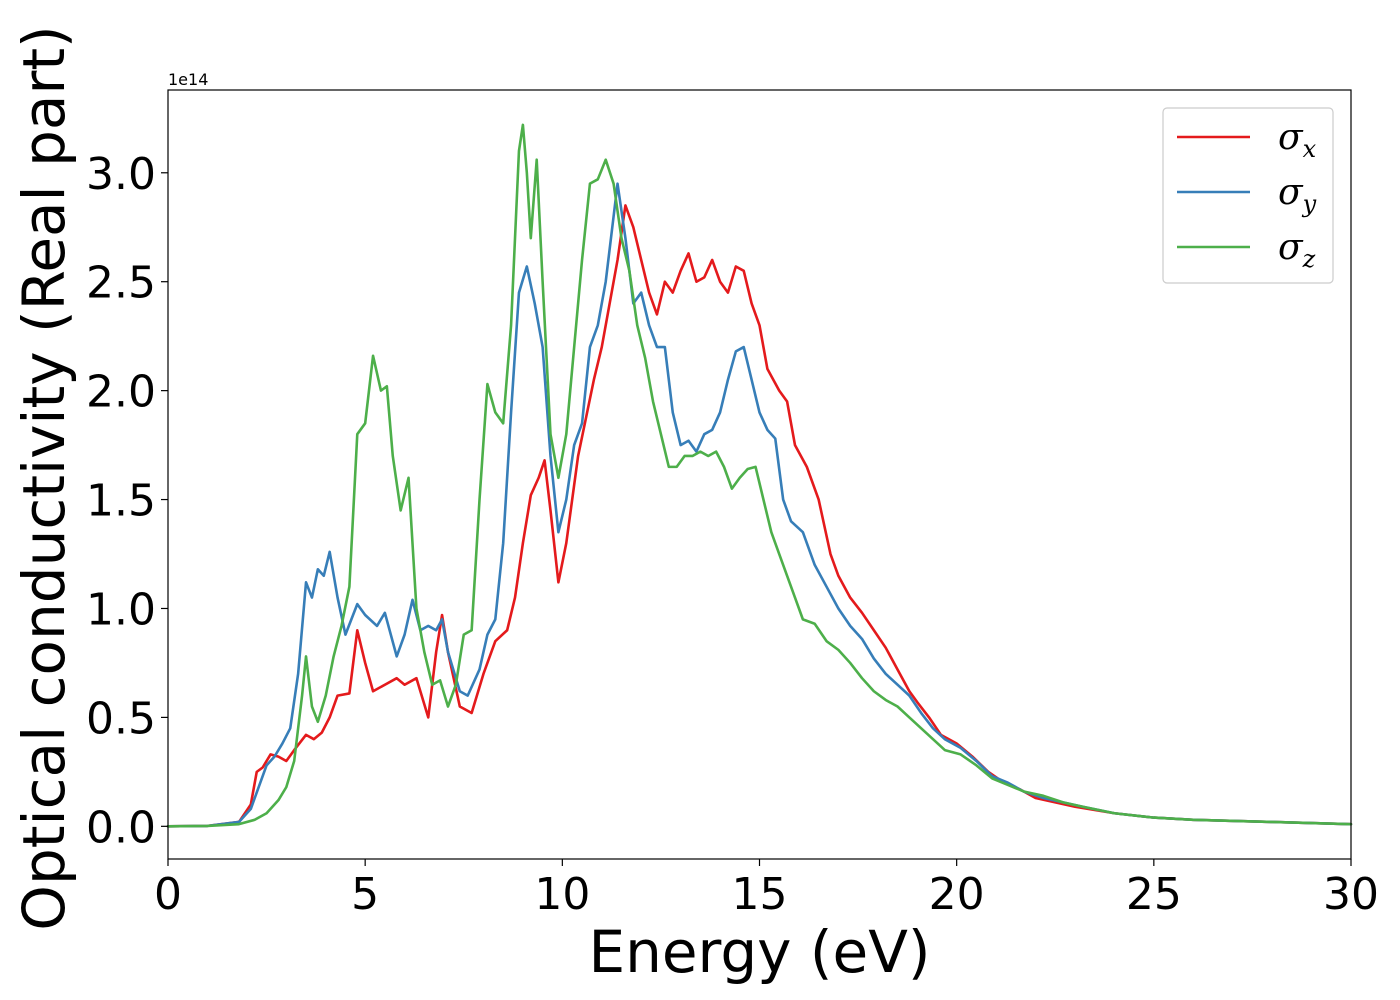 The width and height of the screenshot is (1400, 1000). I want to click on x-tick-label: 5, so click(365, 894).